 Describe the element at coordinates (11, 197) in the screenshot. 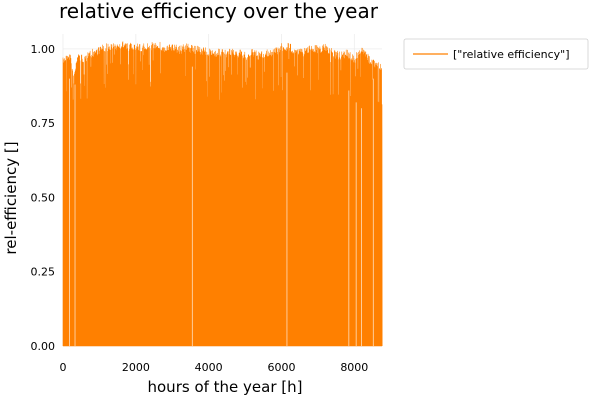

I see `y-axis-title: rel-efficiency []` at that location.